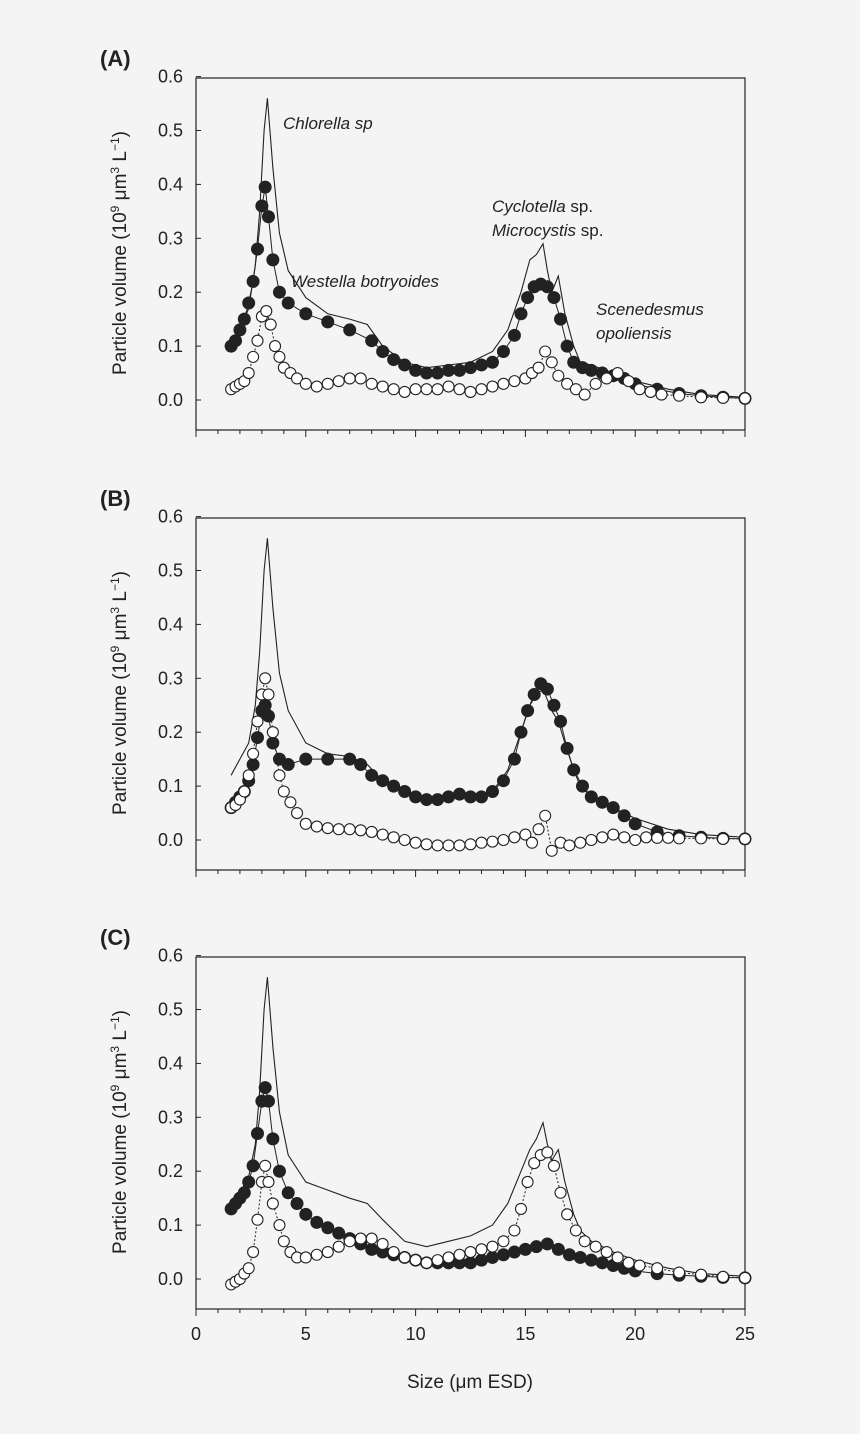 This screenshot has width=860, height=1434. Describe the element at coordinates (170, 400) in the screenshot. I see `panel-a-y-tick-label: 0.0` at that location.